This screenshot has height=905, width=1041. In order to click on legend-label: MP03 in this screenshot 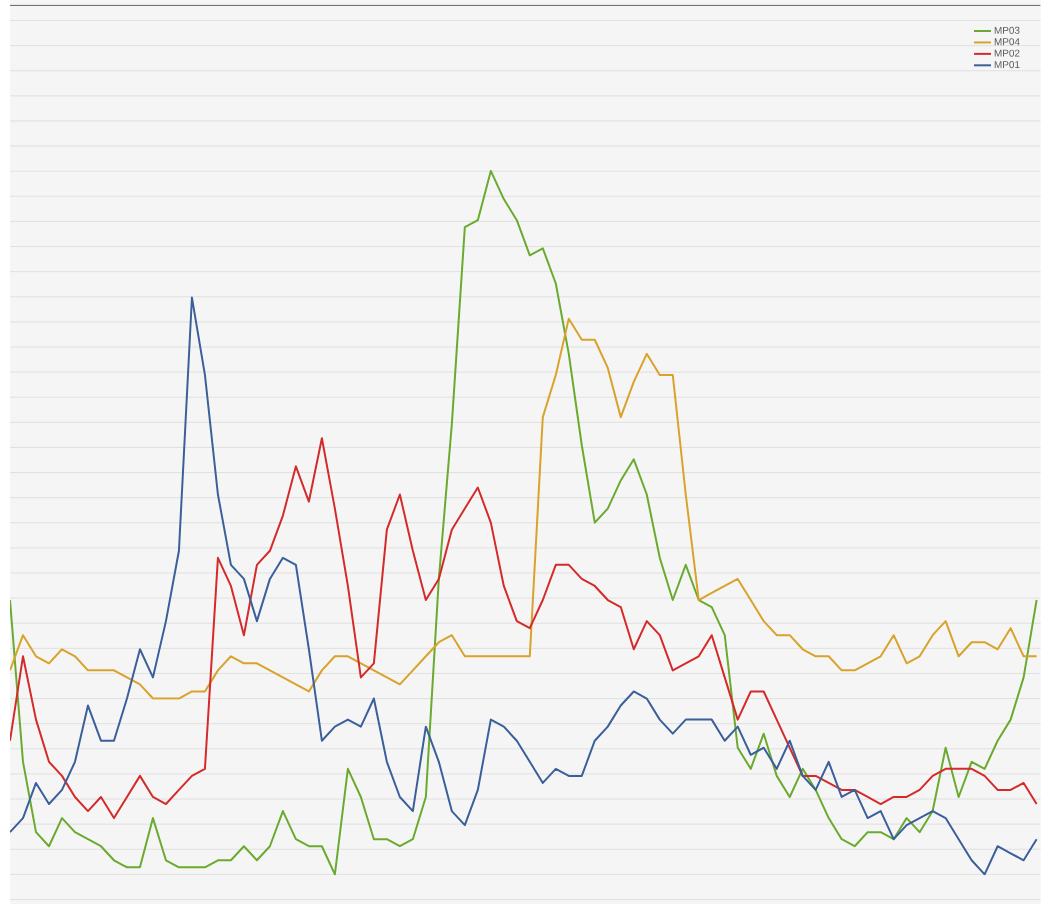, I will do `click(1007, 30)`.